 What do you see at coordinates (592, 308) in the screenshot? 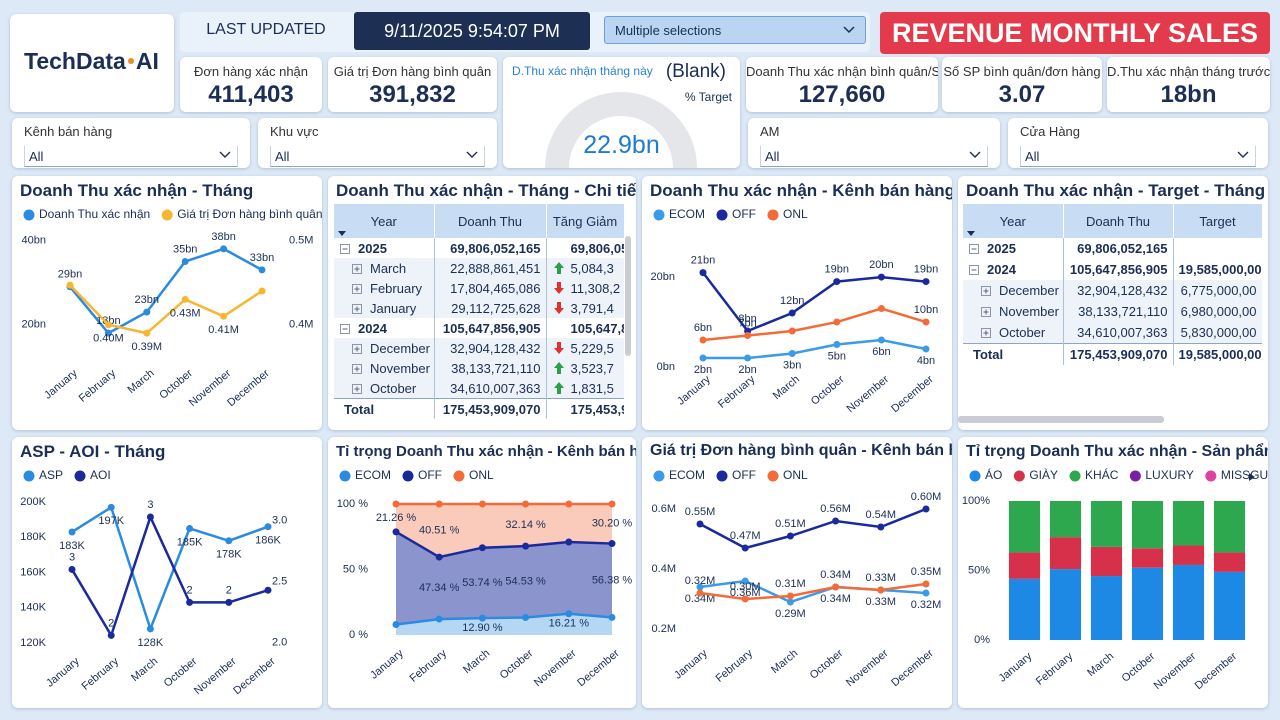
I see `cell-text: 3,791,4` at bounding box center [592, 308].